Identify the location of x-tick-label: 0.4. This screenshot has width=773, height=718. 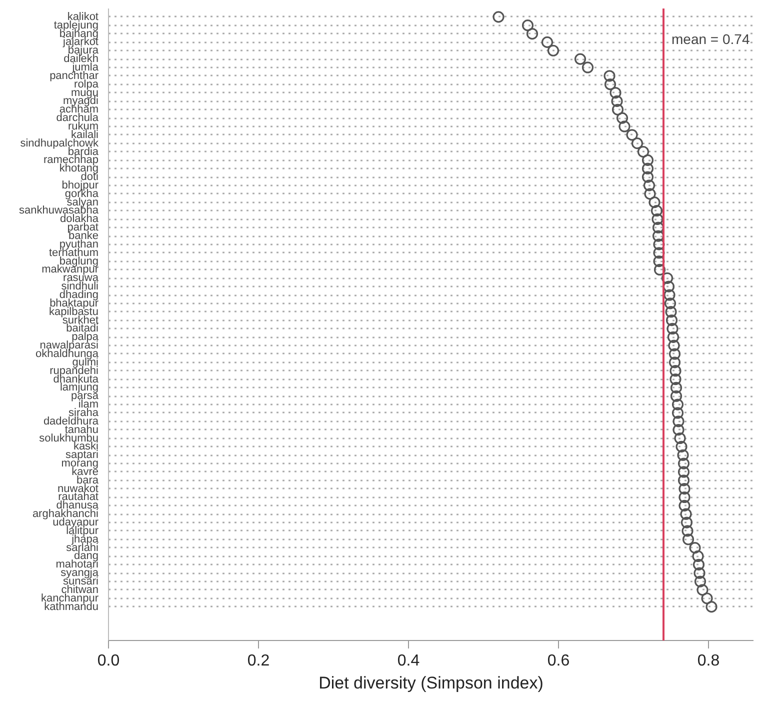
(408, 661).